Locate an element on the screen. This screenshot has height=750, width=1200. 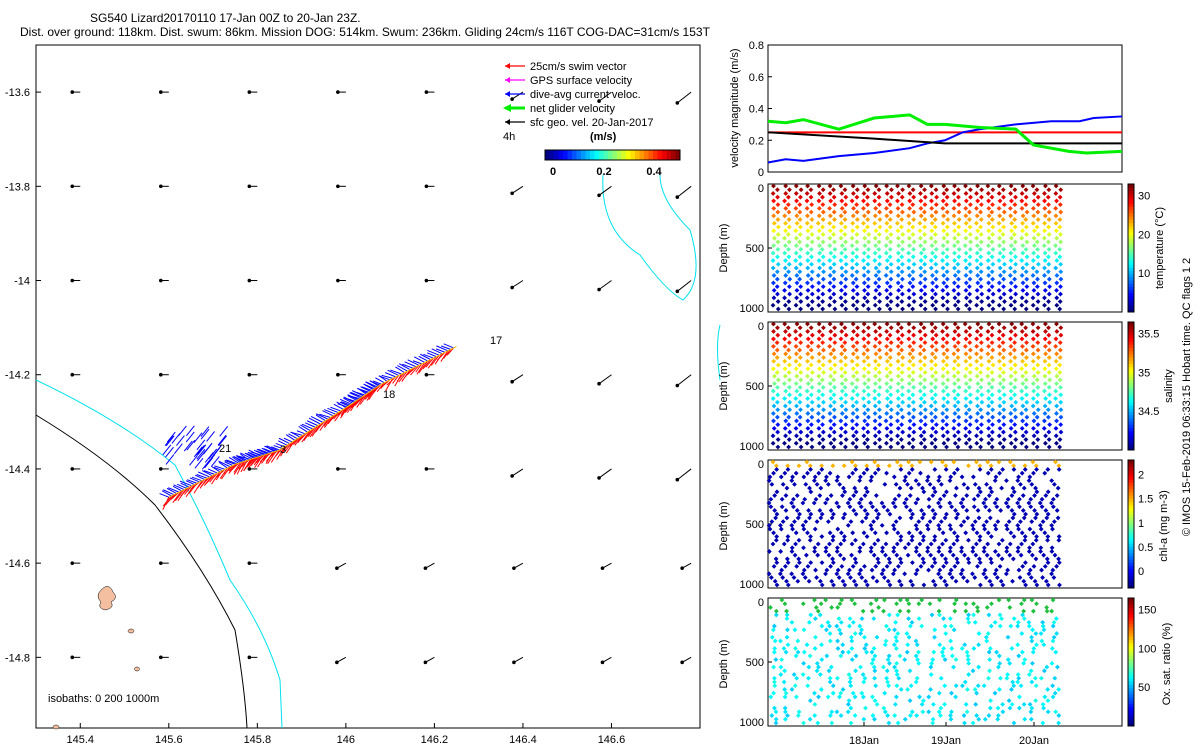
glider-track is located at coordinates (312, 422).